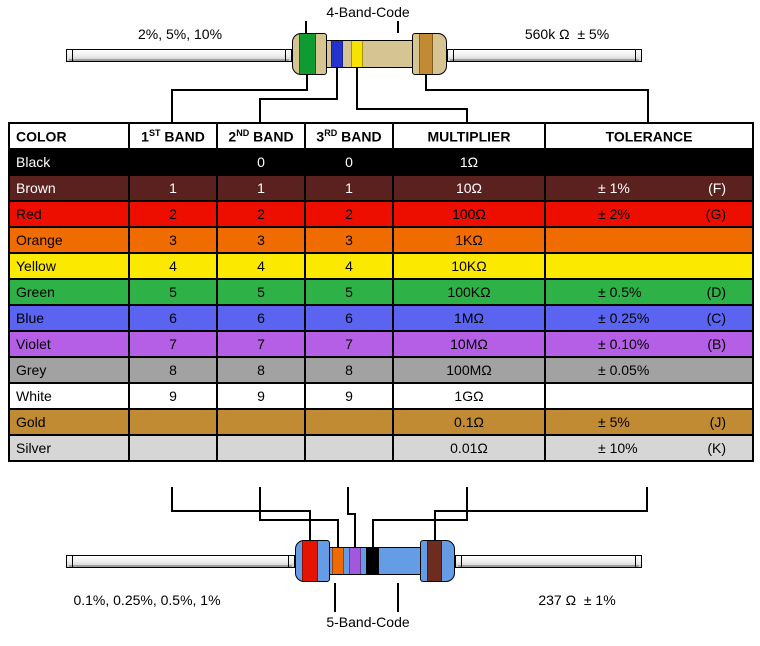  Describe the element at coordinates (349, 370) in the screenshot. I see `third-band-cell: 8` at that location.